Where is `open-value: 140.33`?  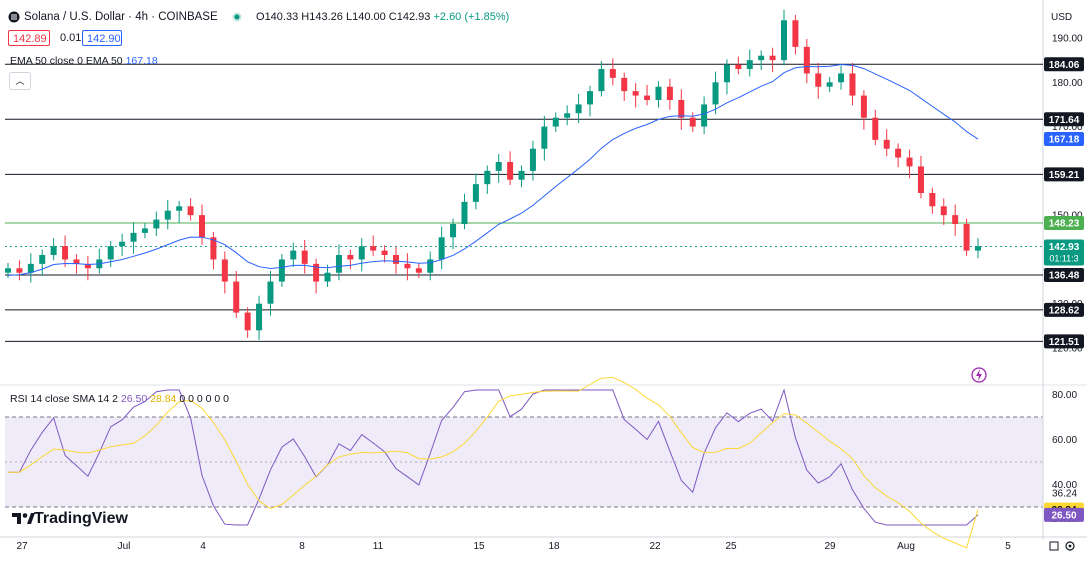 open-value: 140.33 is located at coordinates (281, 17).